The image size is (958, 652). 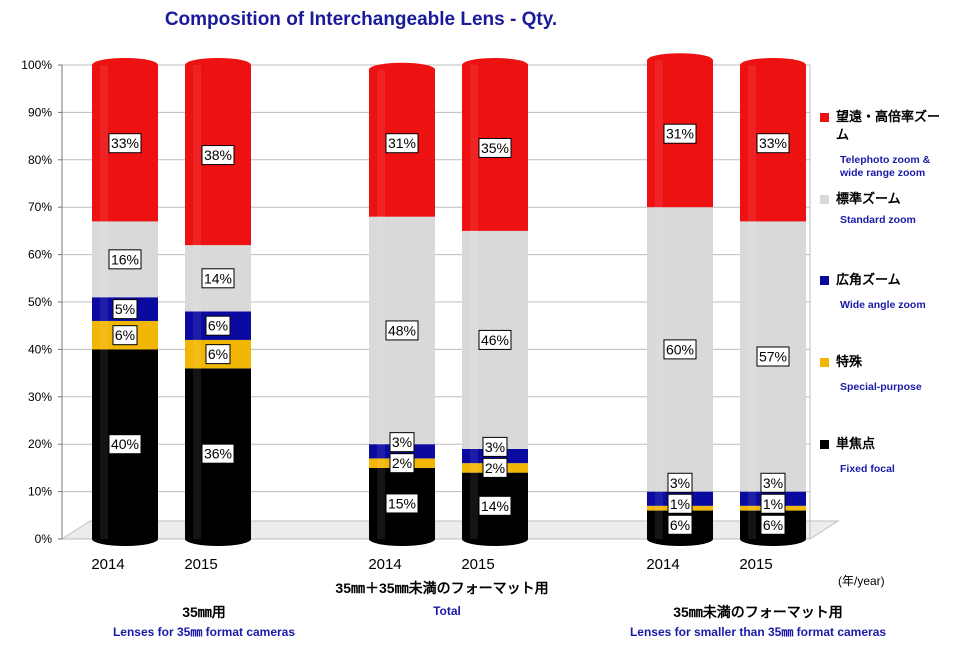 I want to click on legend-label-standard-ja: 標準ズーム, so click(x=868, y=198).